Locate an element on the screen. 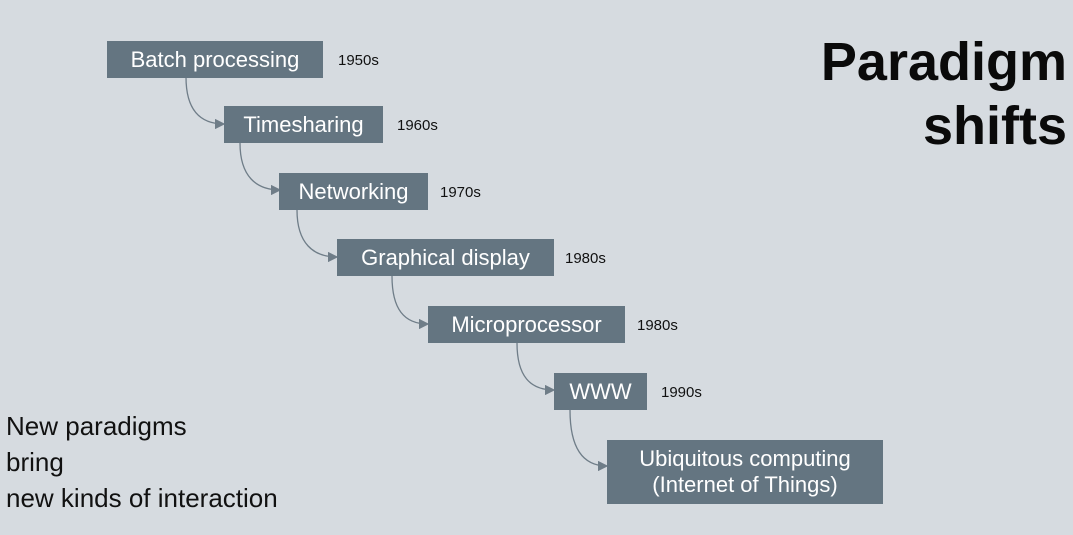 The width and height of the screenshot is (1073, 535). box-label: Batch processing is located at coordinates (215, 59).